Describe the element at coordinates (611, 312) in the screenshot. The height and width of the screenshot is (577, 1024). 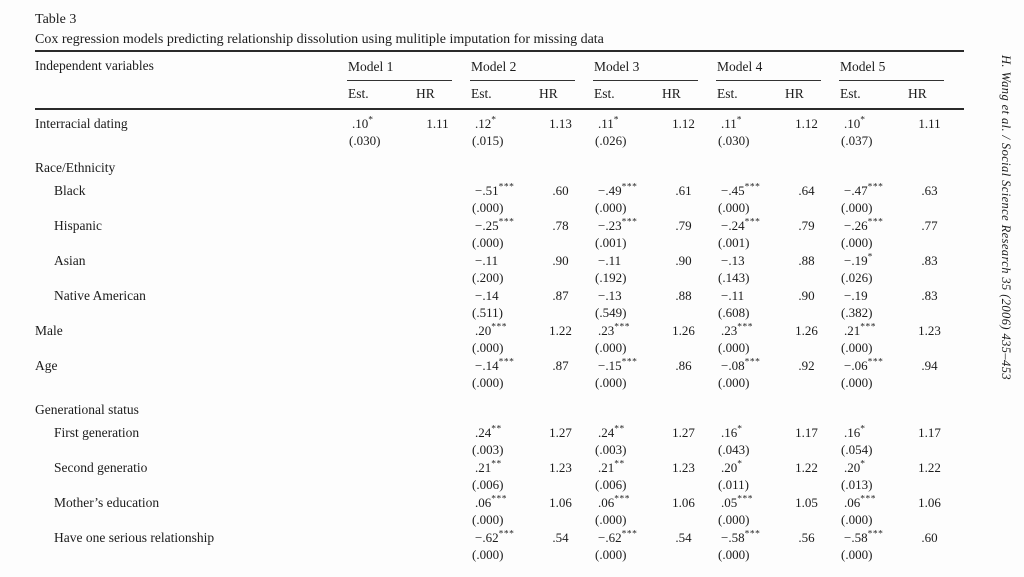
I see `p-value: (.549)` at that location.